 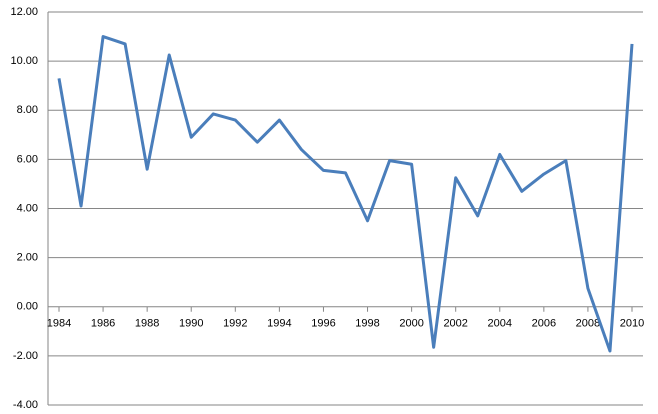 What do you see at coordinates (455, 324) in the screenshot?
I see `x-tick-label: 2002` at bounding box center [455, 324].